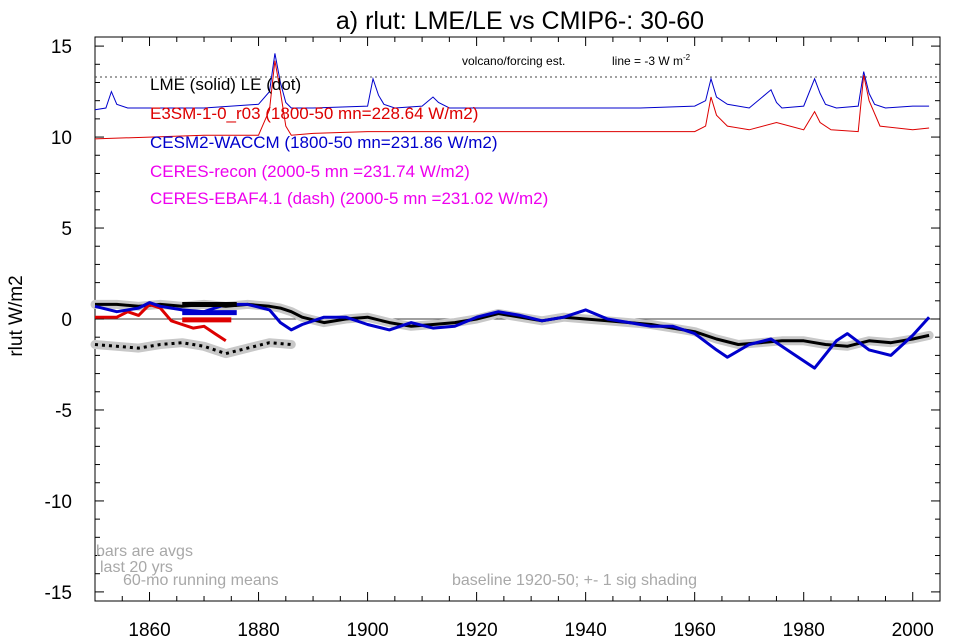 The height and width of the screenshot is (641, 957). Describe the element at coordinates (58, 502) in the screenshot. I see `y-tick-label: -10` at that location.